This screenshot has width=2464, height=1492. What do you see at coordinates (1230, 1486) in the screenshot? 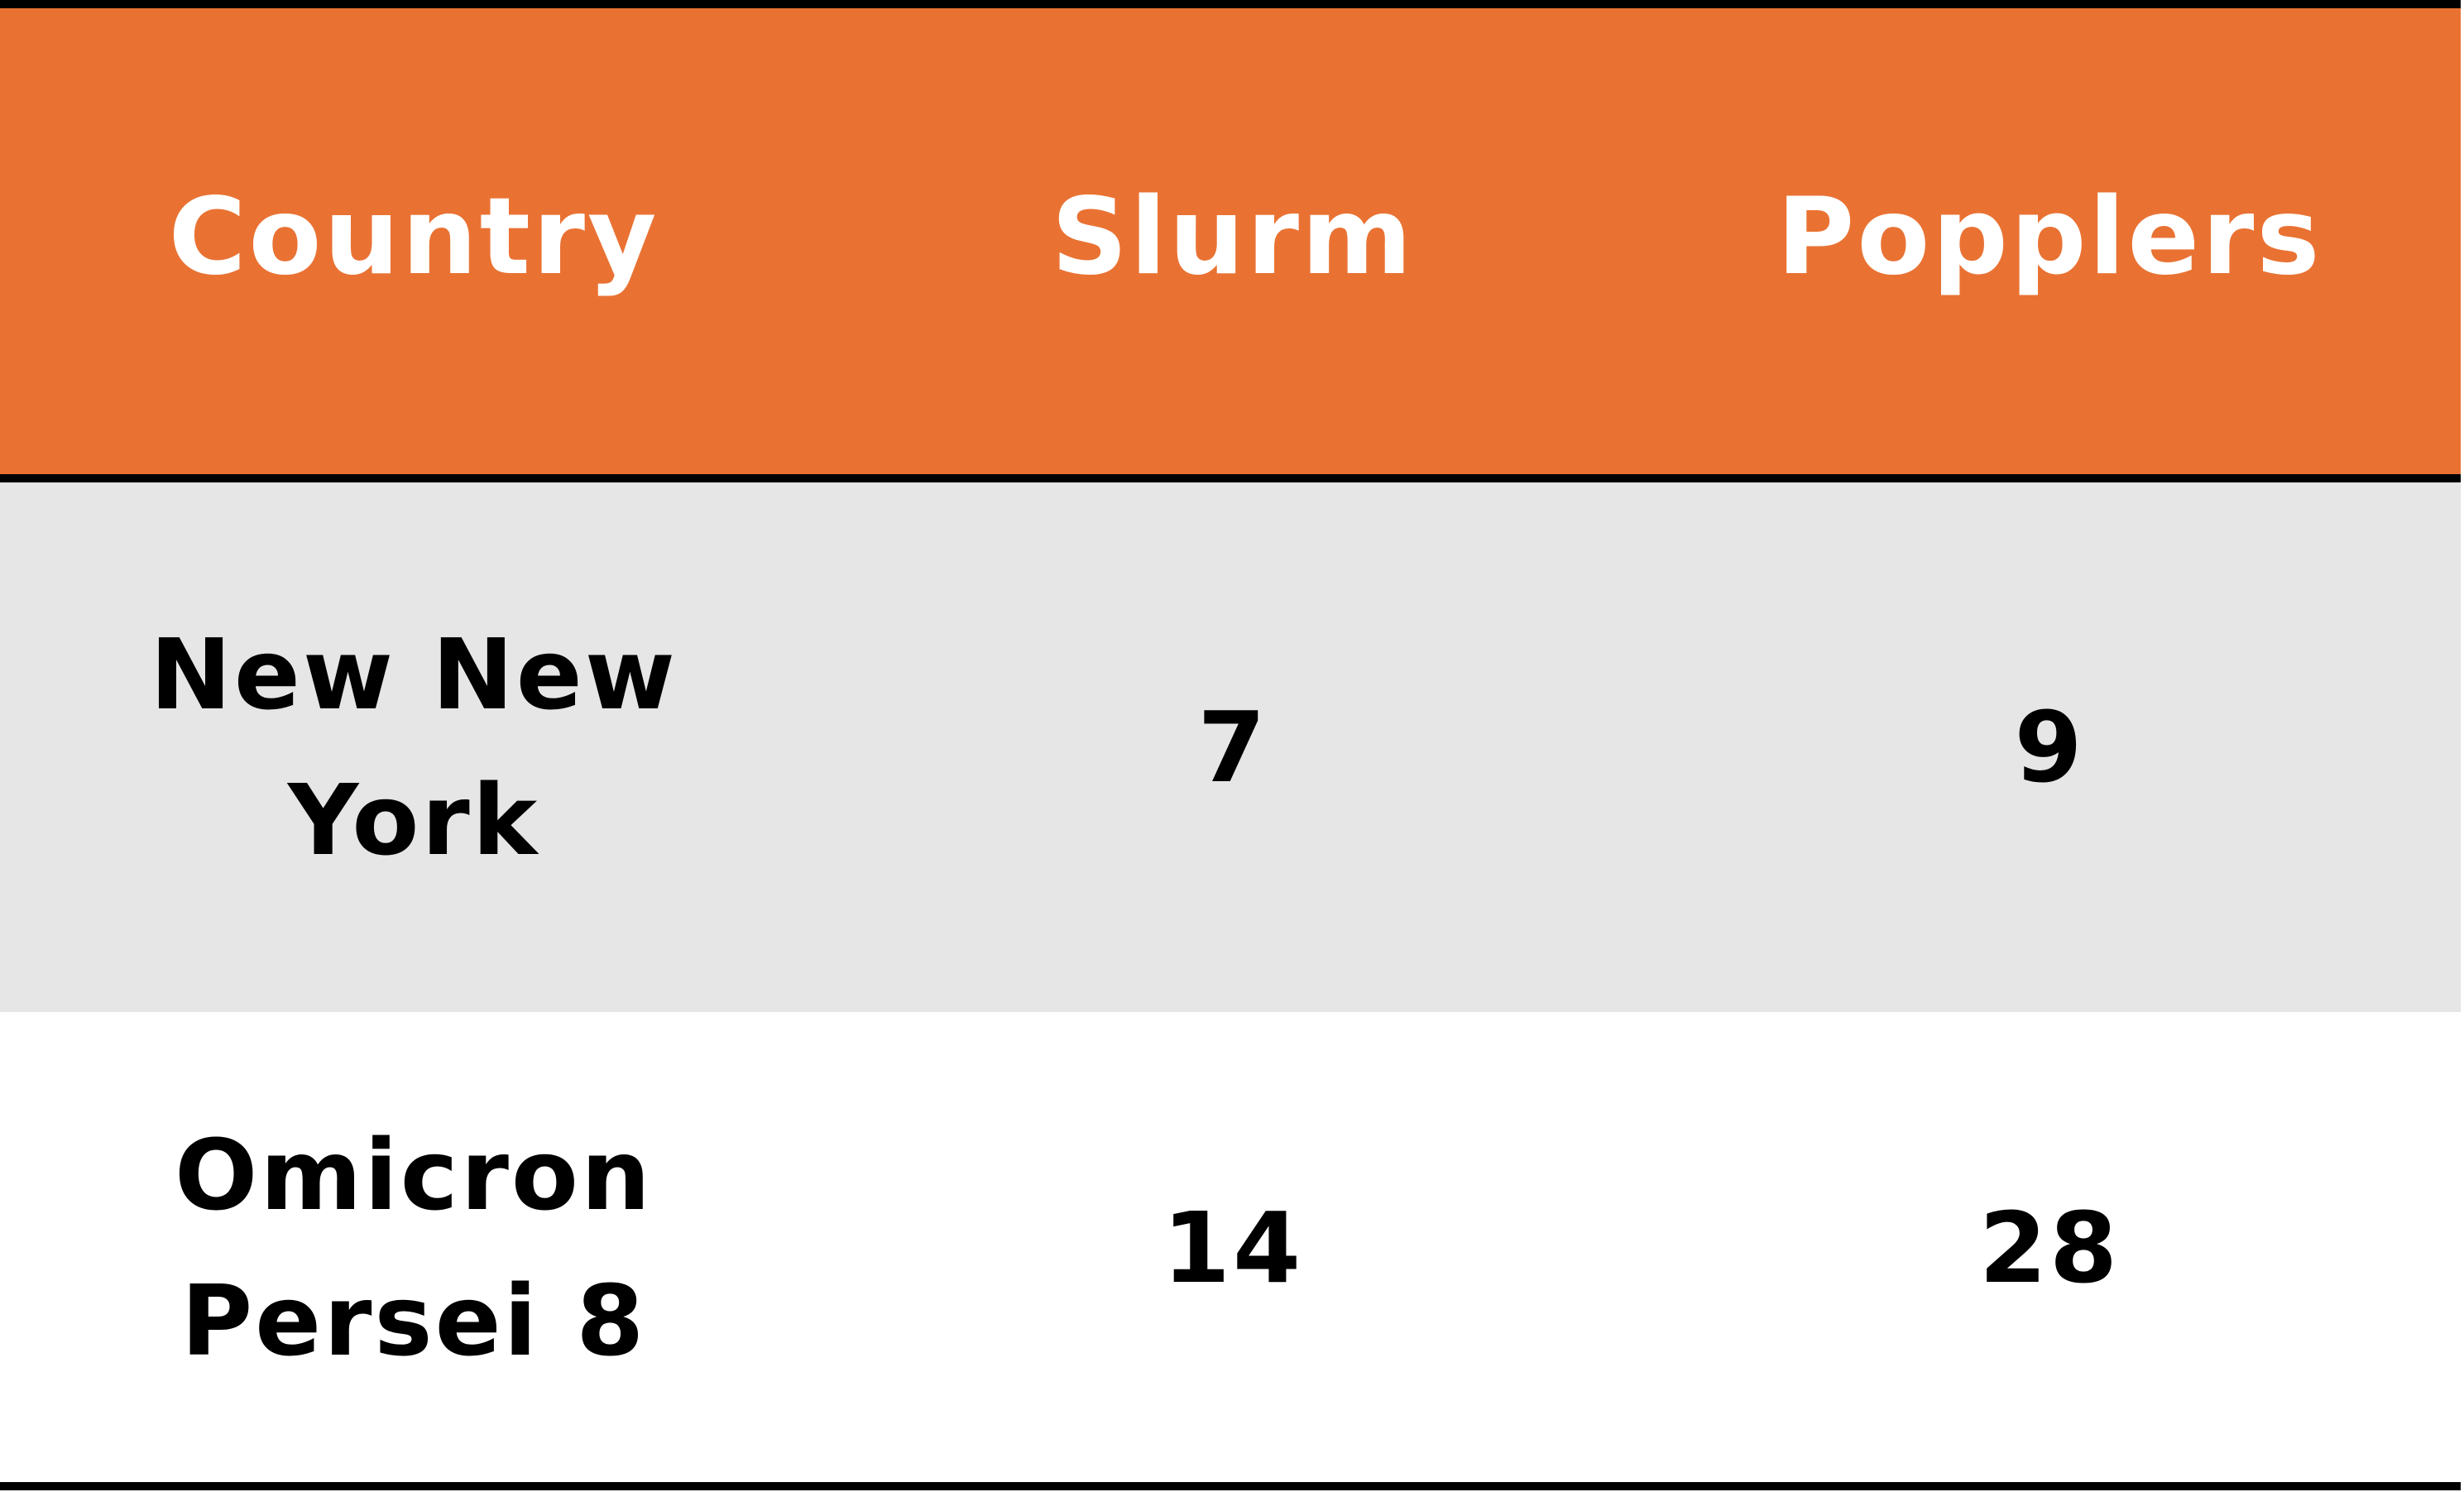
I see `bottom-rule` at bounding box center [1230, 1486].